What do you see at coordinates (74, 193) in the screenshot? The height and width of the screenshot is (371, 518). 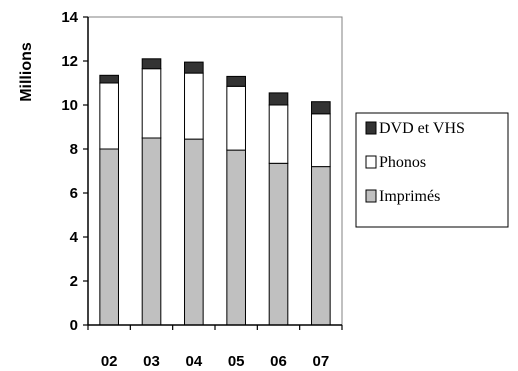 I see `y-tick-label: 6` at bounding box center [74, 193].